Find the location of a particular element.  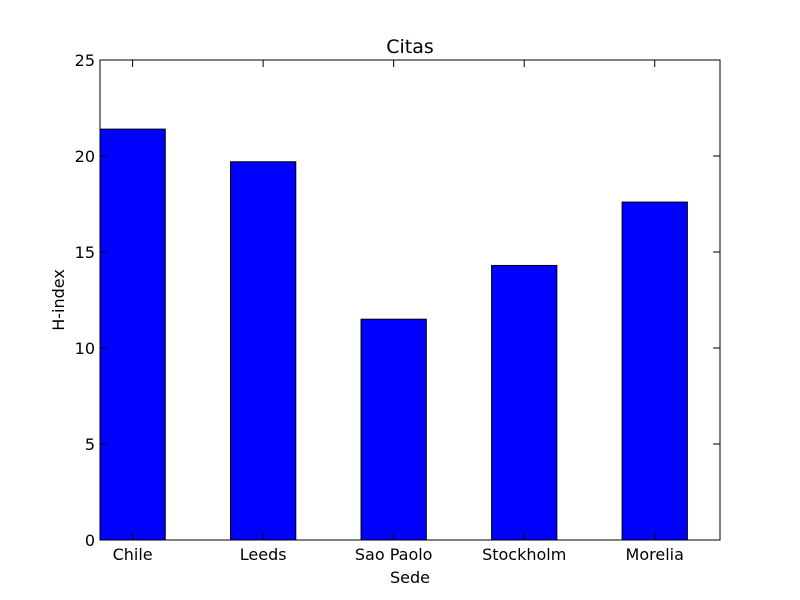

x-tick-label: Morelia is located at coordinates (655, 554).